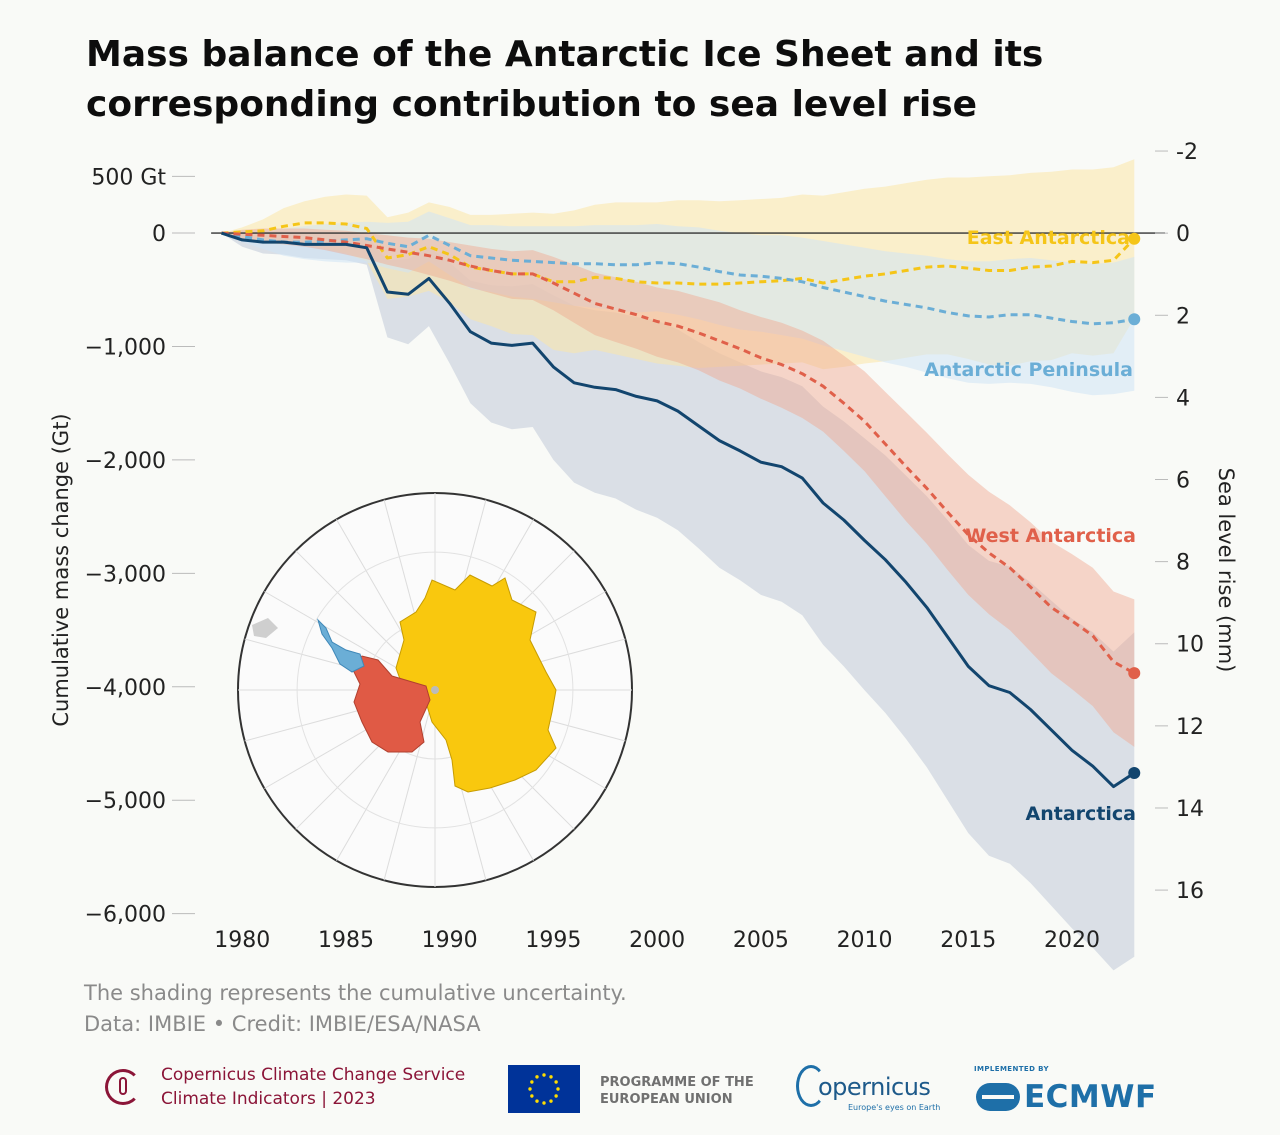 The width and height of the screenshot is (1280, 1135). Describe the element at coordinates (1226, 570) in the screenshot. I see `y2-axis-title: Sea level rise (mm)` at that location.